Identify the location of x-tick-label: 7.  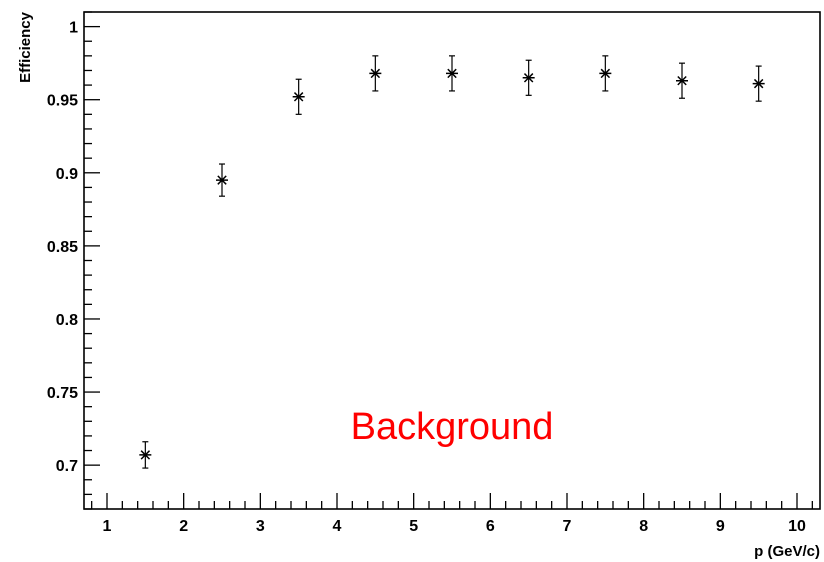
(567, 526).